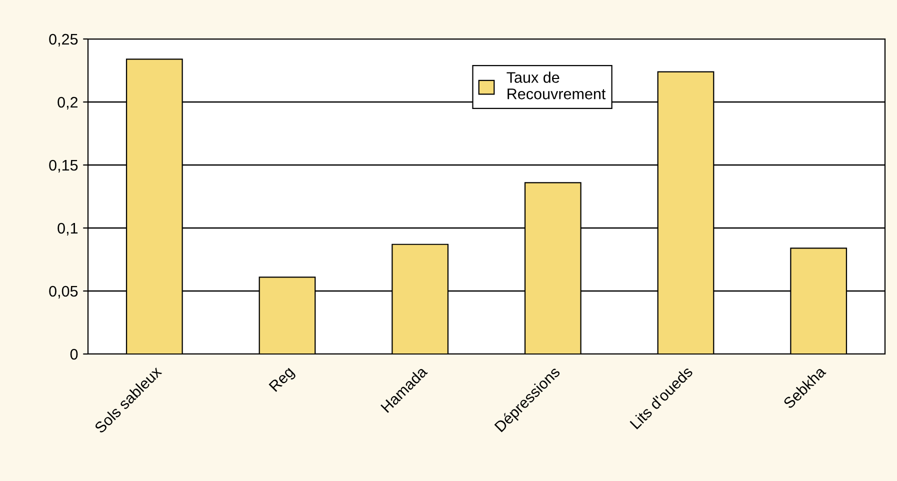  Describe the element at coordinates (68, 229) in the screenshot. I see `y-tick-label: 0,1` at that location.